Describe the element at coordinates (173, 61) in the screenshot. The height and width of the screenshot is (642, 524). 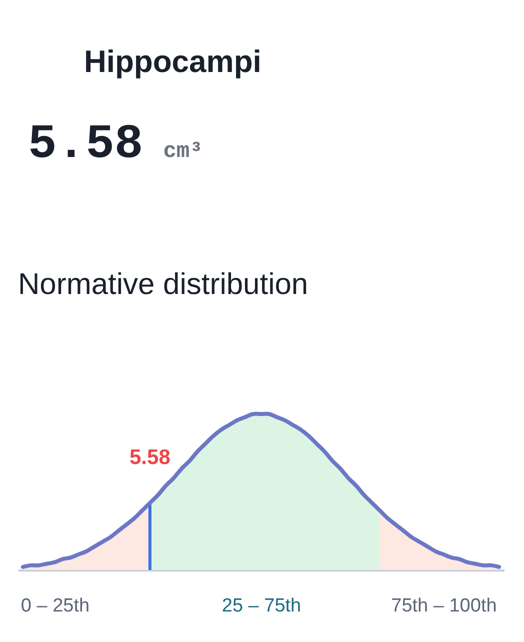
I see `text: Hippocampi` at that location.